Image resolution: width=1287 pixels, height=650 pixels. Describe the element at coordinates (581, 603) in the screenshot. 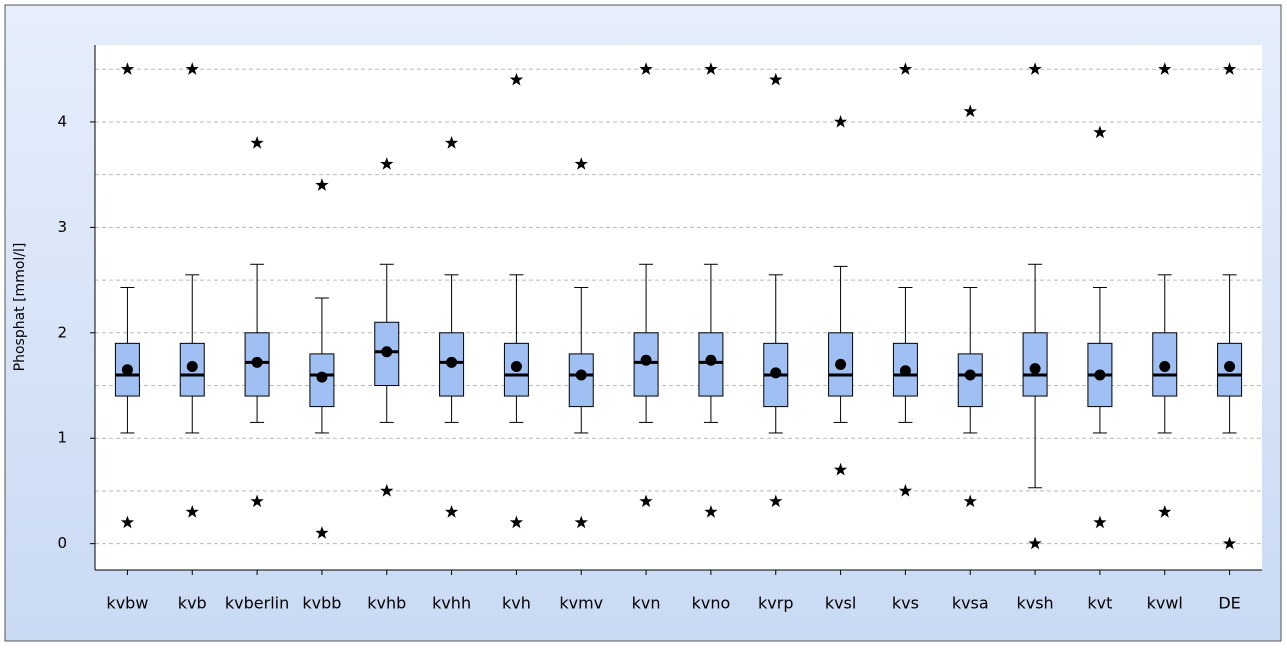

I see `x-tick-label: kvmv` at that location.